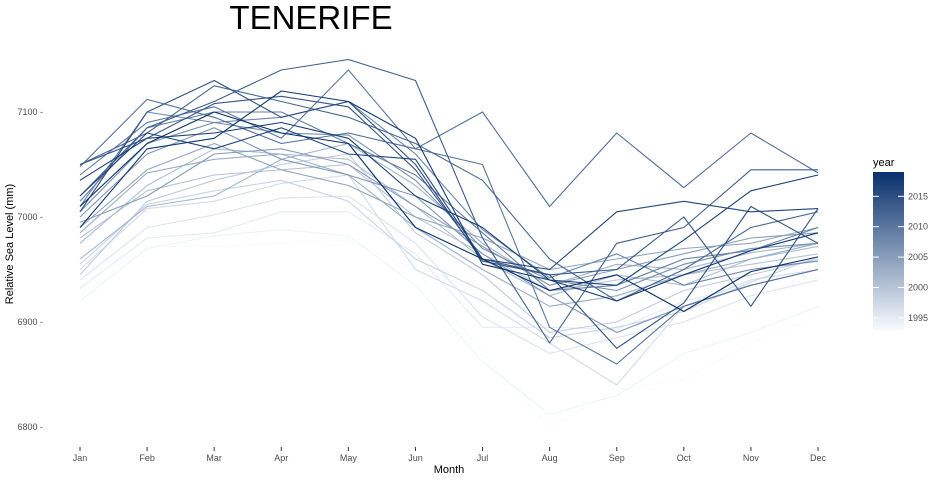  I want to click on x-tick-label: Nov, so click(751, 458).